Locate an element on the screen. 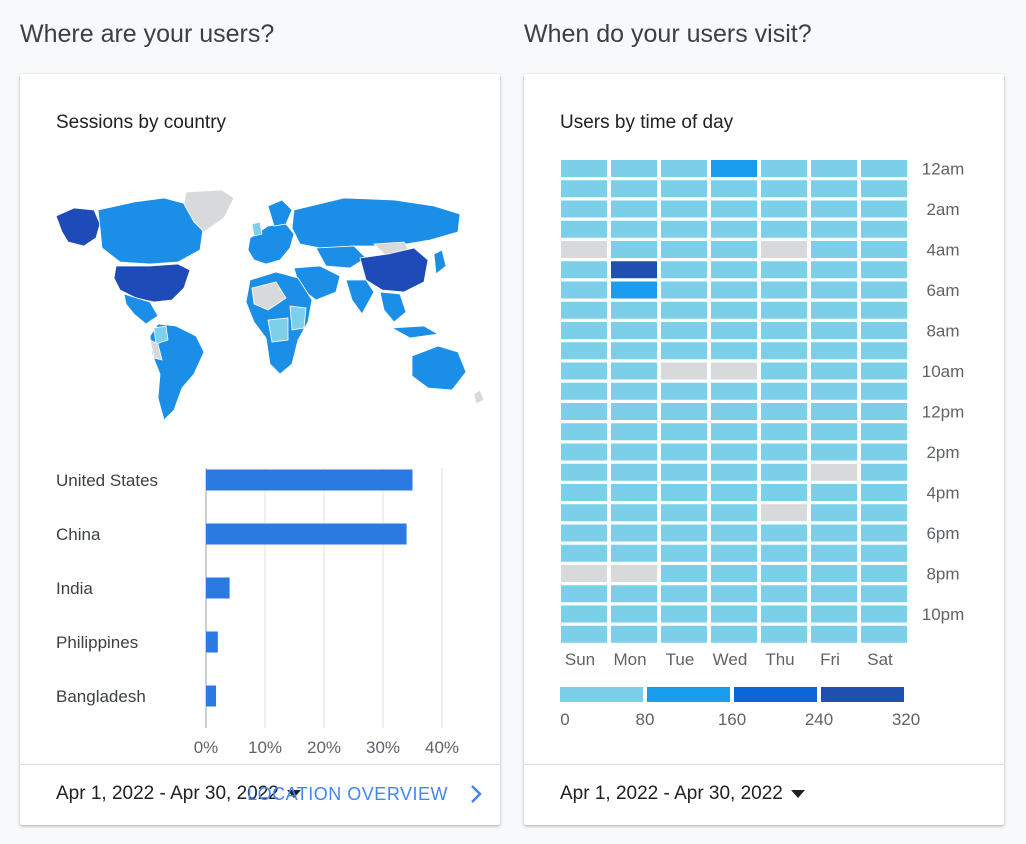 The image size is (1026, 844). map-india is located at coordinates (360, 297).